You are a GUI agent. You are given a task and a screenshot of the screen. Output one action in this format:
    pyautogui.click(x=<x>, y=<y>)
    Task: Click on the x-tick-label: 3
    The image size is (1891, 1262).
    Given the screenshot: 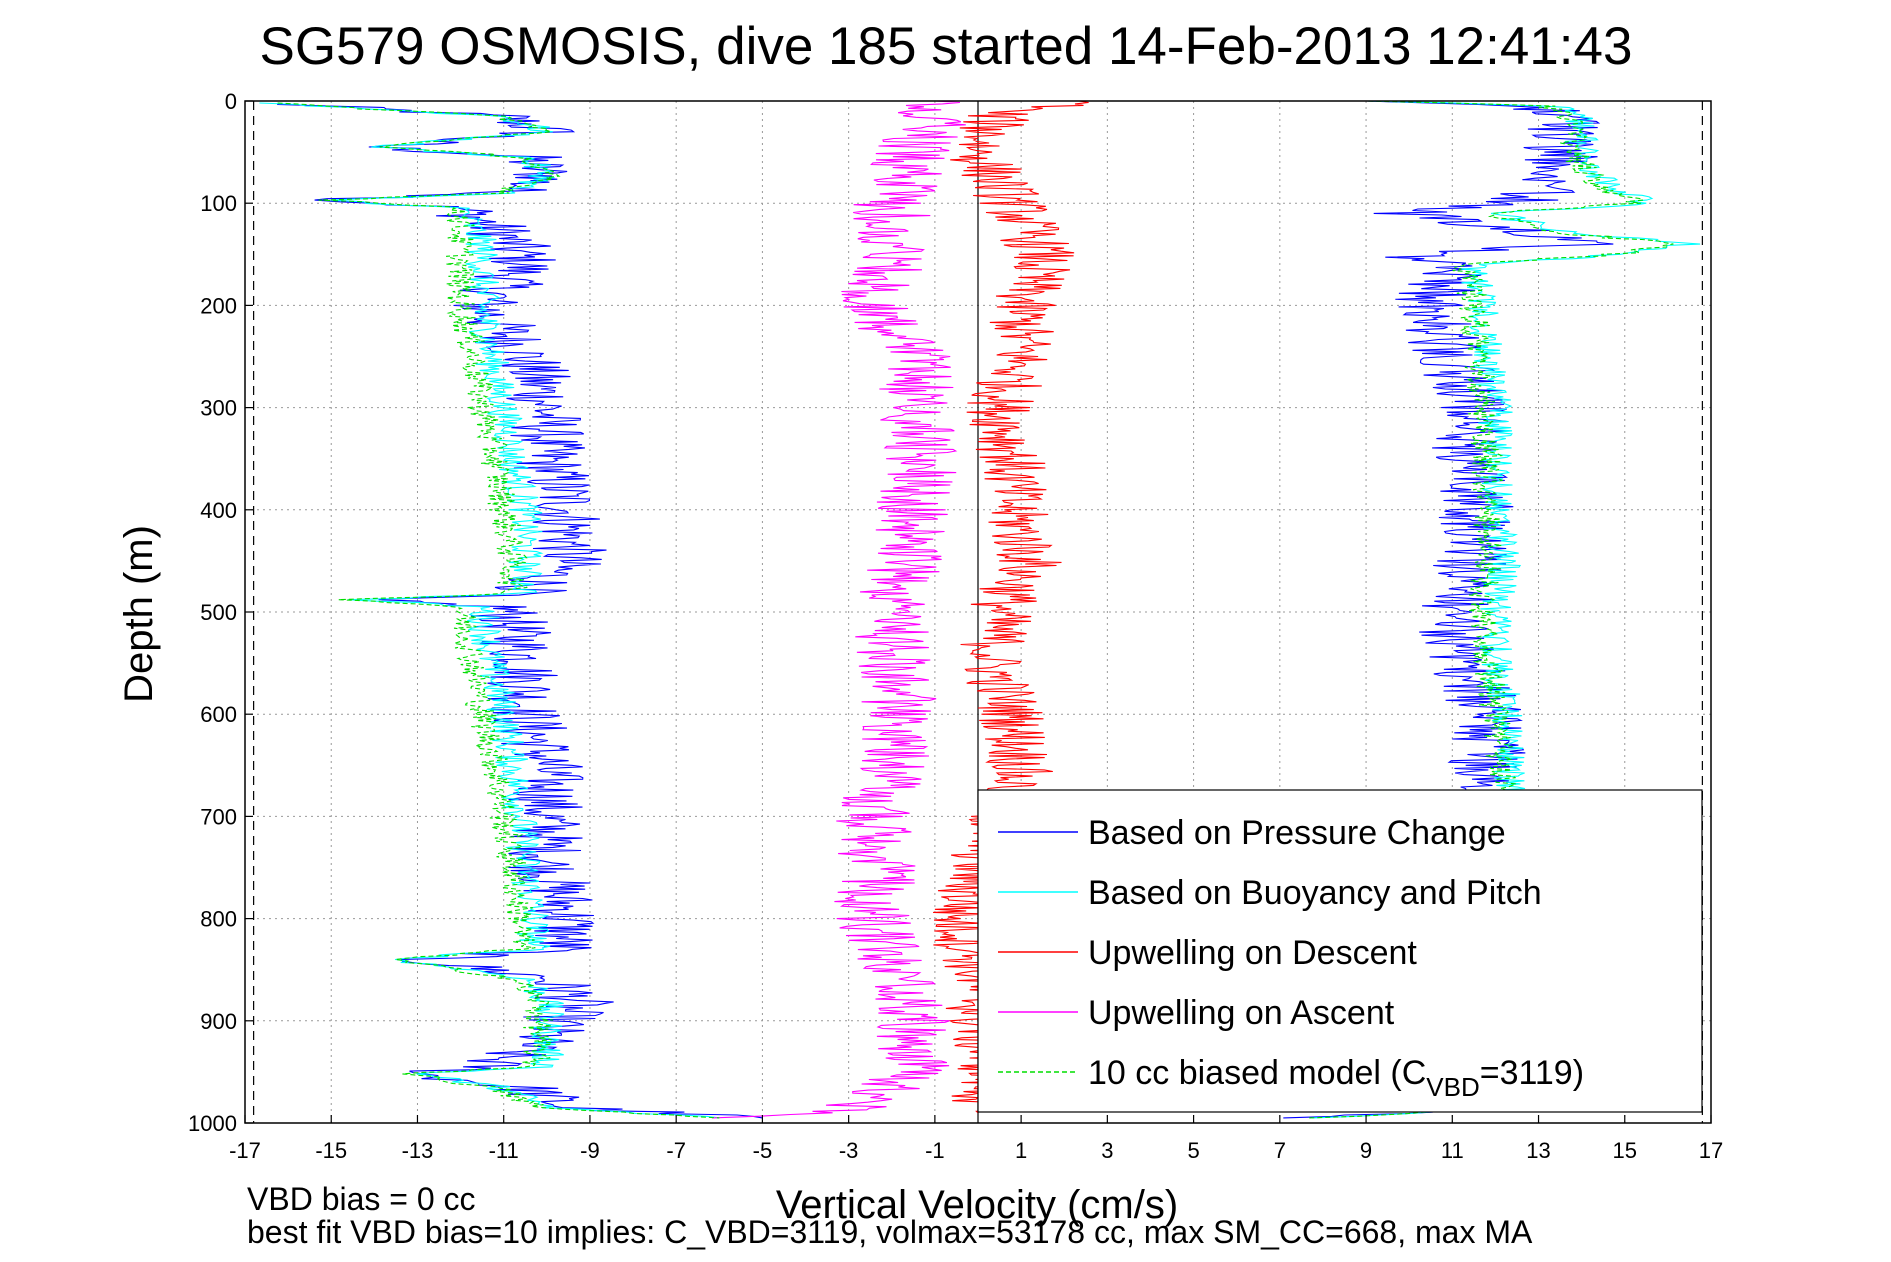 What is the action you would take?
    pyautogui.click(x=1107, y=1150)
    